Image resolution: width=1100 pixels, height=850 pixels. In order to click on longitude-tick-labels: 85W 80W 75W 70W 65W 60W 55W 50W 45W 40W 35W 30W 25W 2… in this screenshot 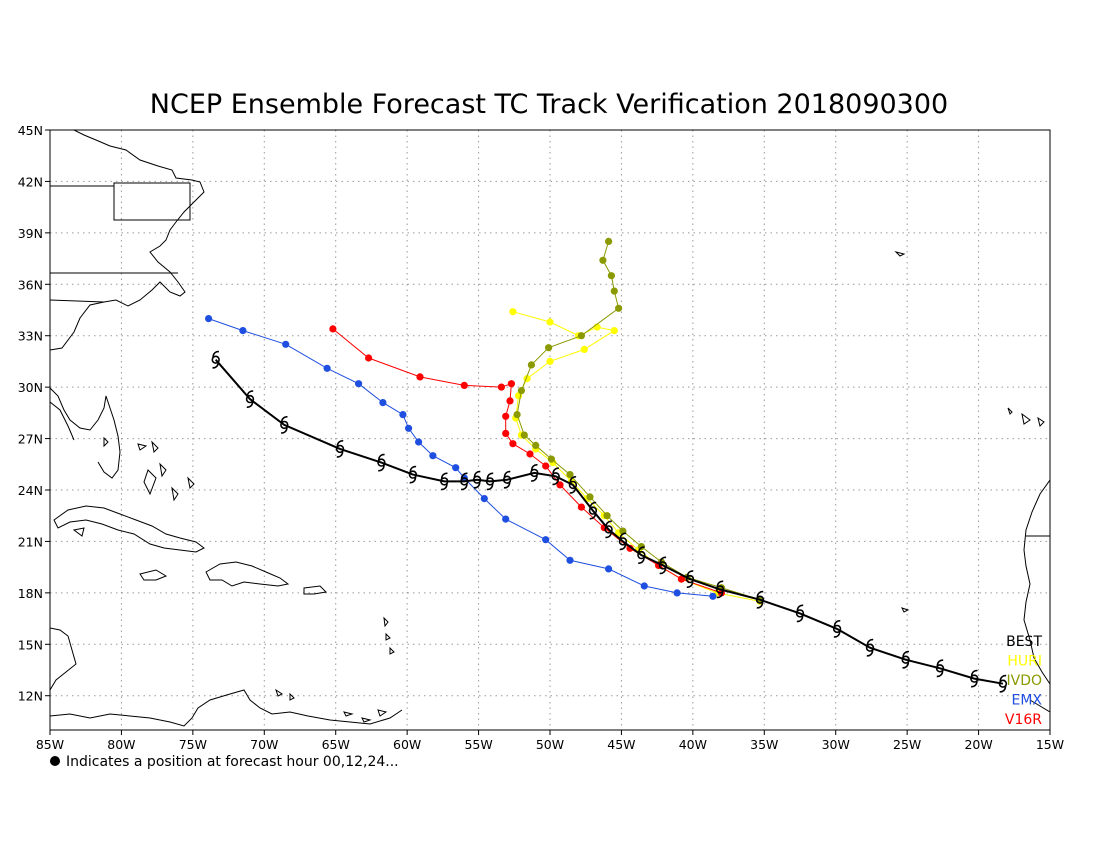, I will do `click(550, 741)`.